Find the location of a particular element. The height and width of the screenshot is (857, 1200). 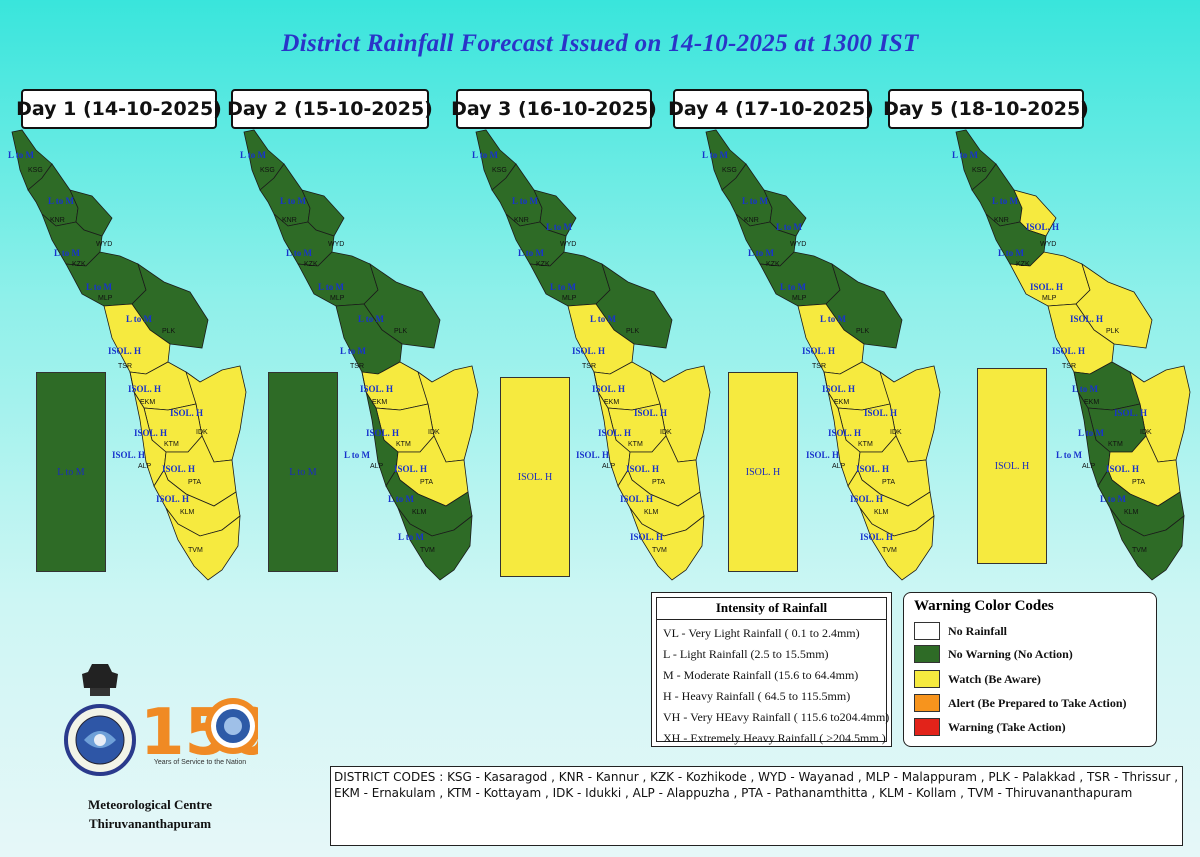

warning-legend-label: No Rainfall is located at coordinates (978, 630).